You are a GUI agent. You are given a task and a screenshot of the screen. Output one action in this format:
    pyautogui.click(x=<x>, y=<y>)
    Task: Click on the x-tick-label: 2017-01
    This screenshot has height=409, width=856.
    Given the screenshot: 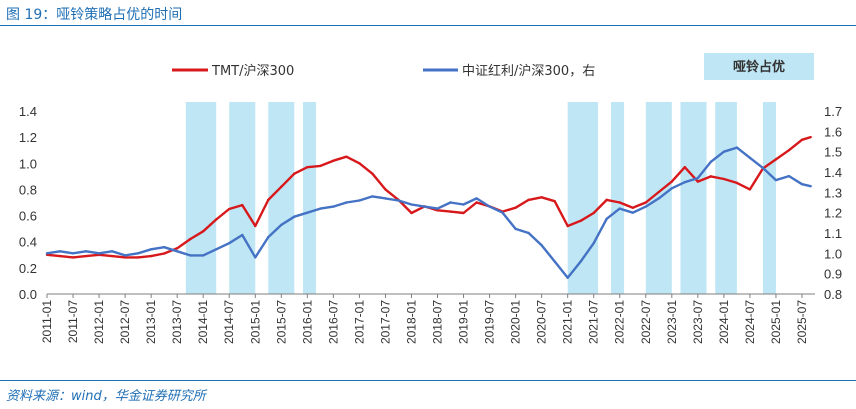 What is the action you would take?
    pyautogui.click(x=359, y=322)
    